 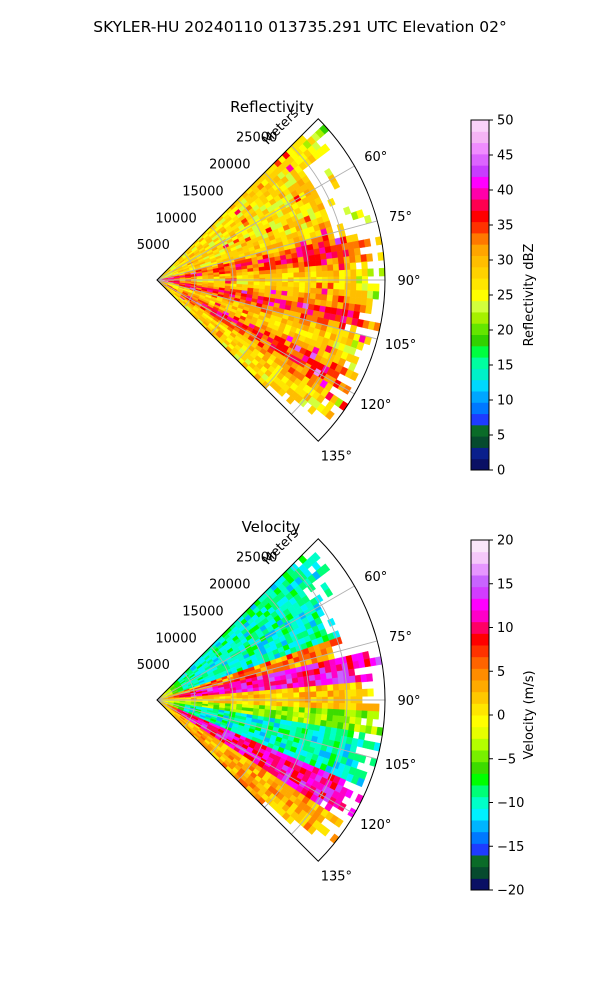 What do you see at coordinates (505, 261) in the screenshot?
I see `colorbar-tick-label: 30` at bounding box center [505, 261].